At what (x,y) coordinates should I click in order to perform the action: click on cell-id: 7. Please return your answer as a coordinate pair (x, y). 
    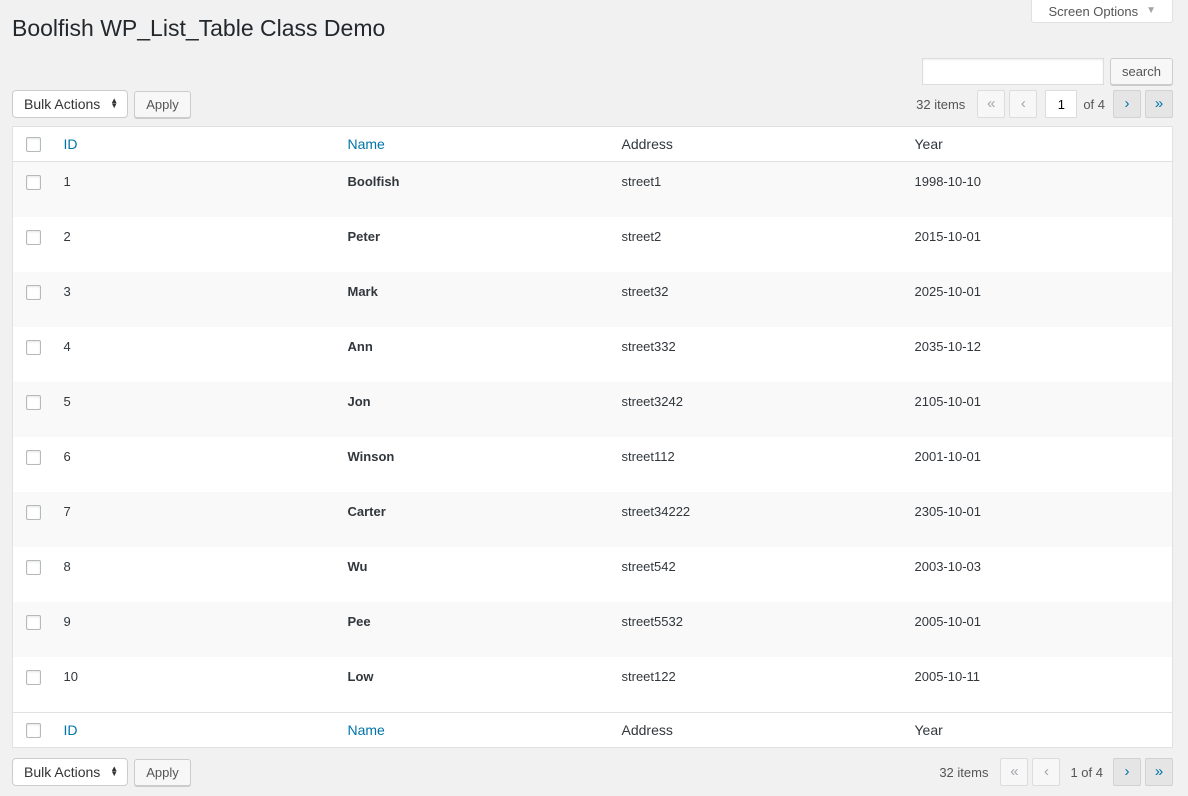
    Looking at the image, I should click on (67, 511).